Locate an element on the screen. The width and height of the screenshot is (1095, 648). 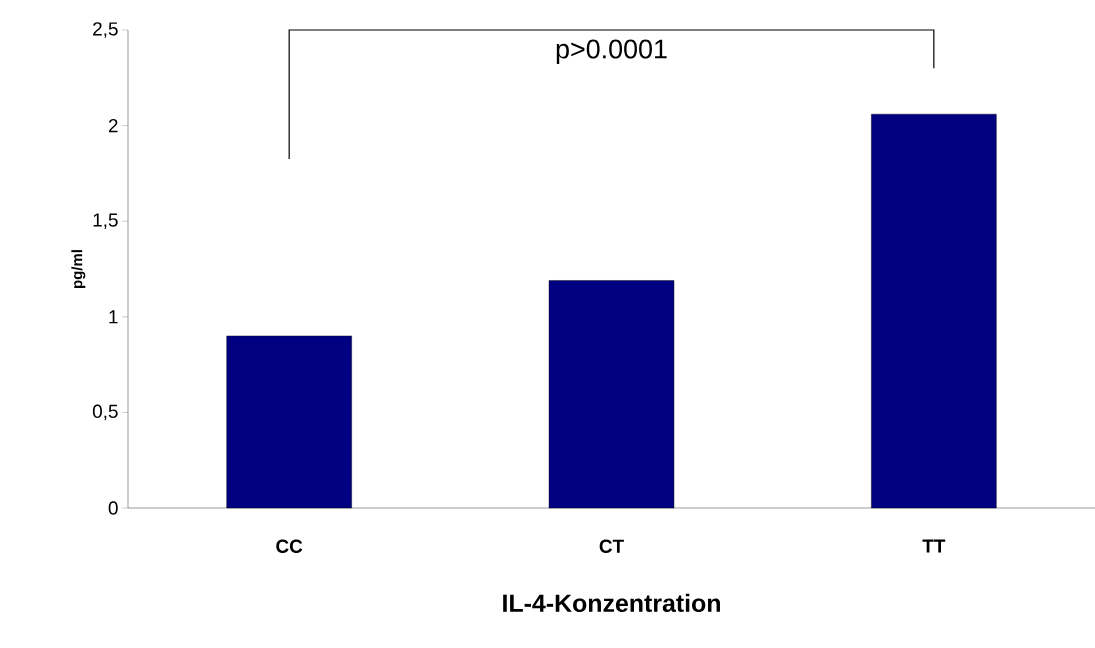
y-axis-title: pg/ml is located at coordinates (78, 269).